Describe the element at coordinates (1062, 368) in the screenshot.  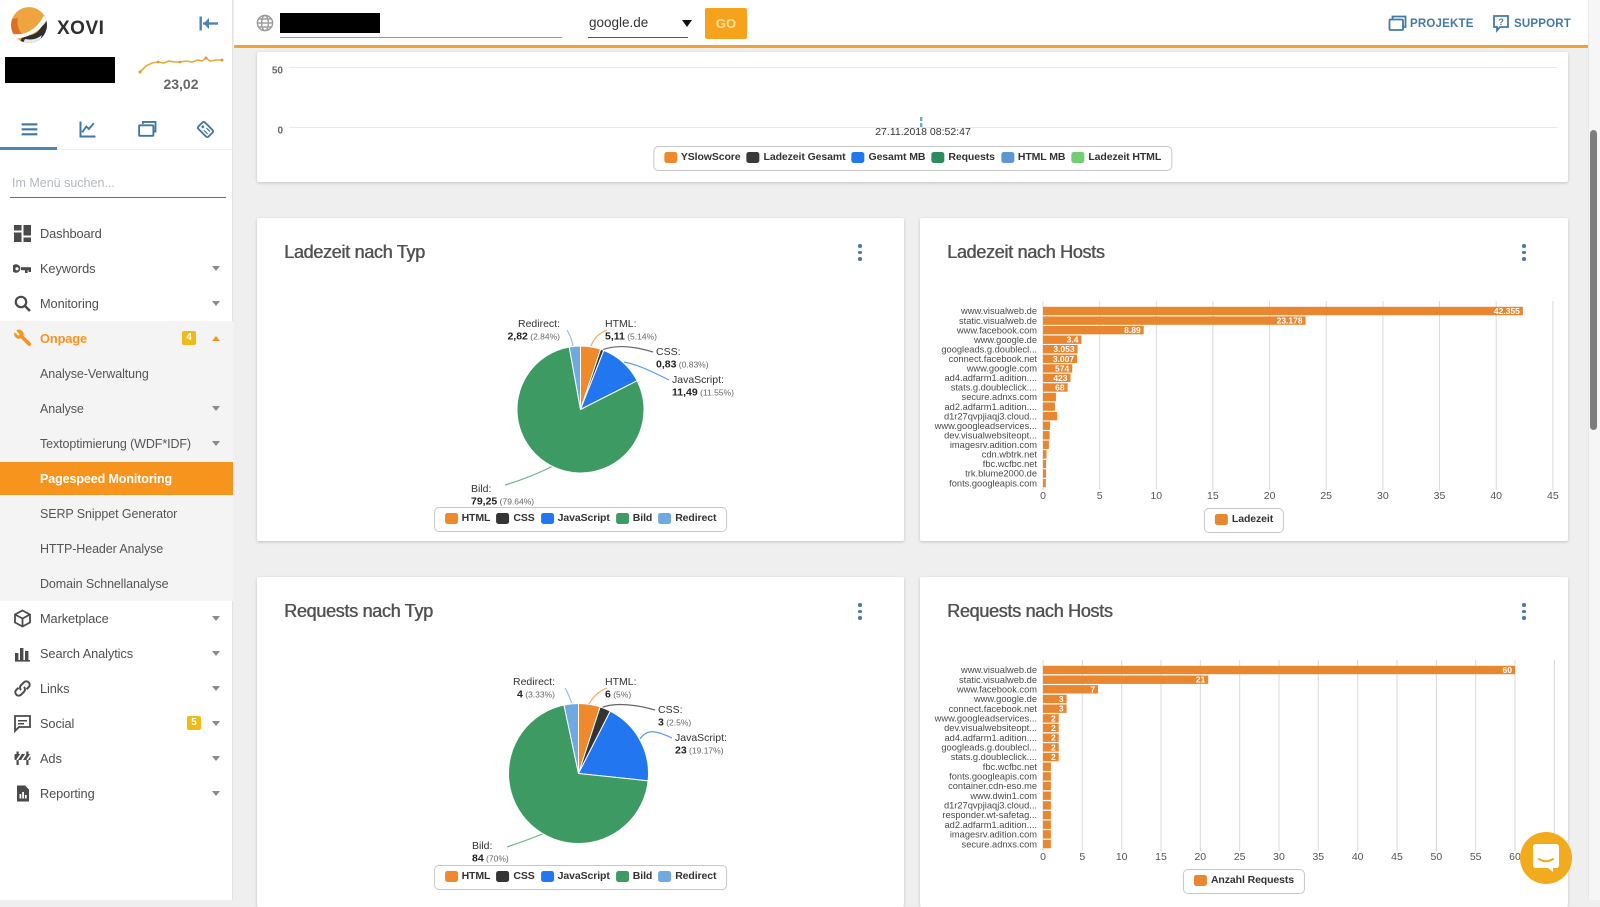
I see `svg-text: 574` at that location.